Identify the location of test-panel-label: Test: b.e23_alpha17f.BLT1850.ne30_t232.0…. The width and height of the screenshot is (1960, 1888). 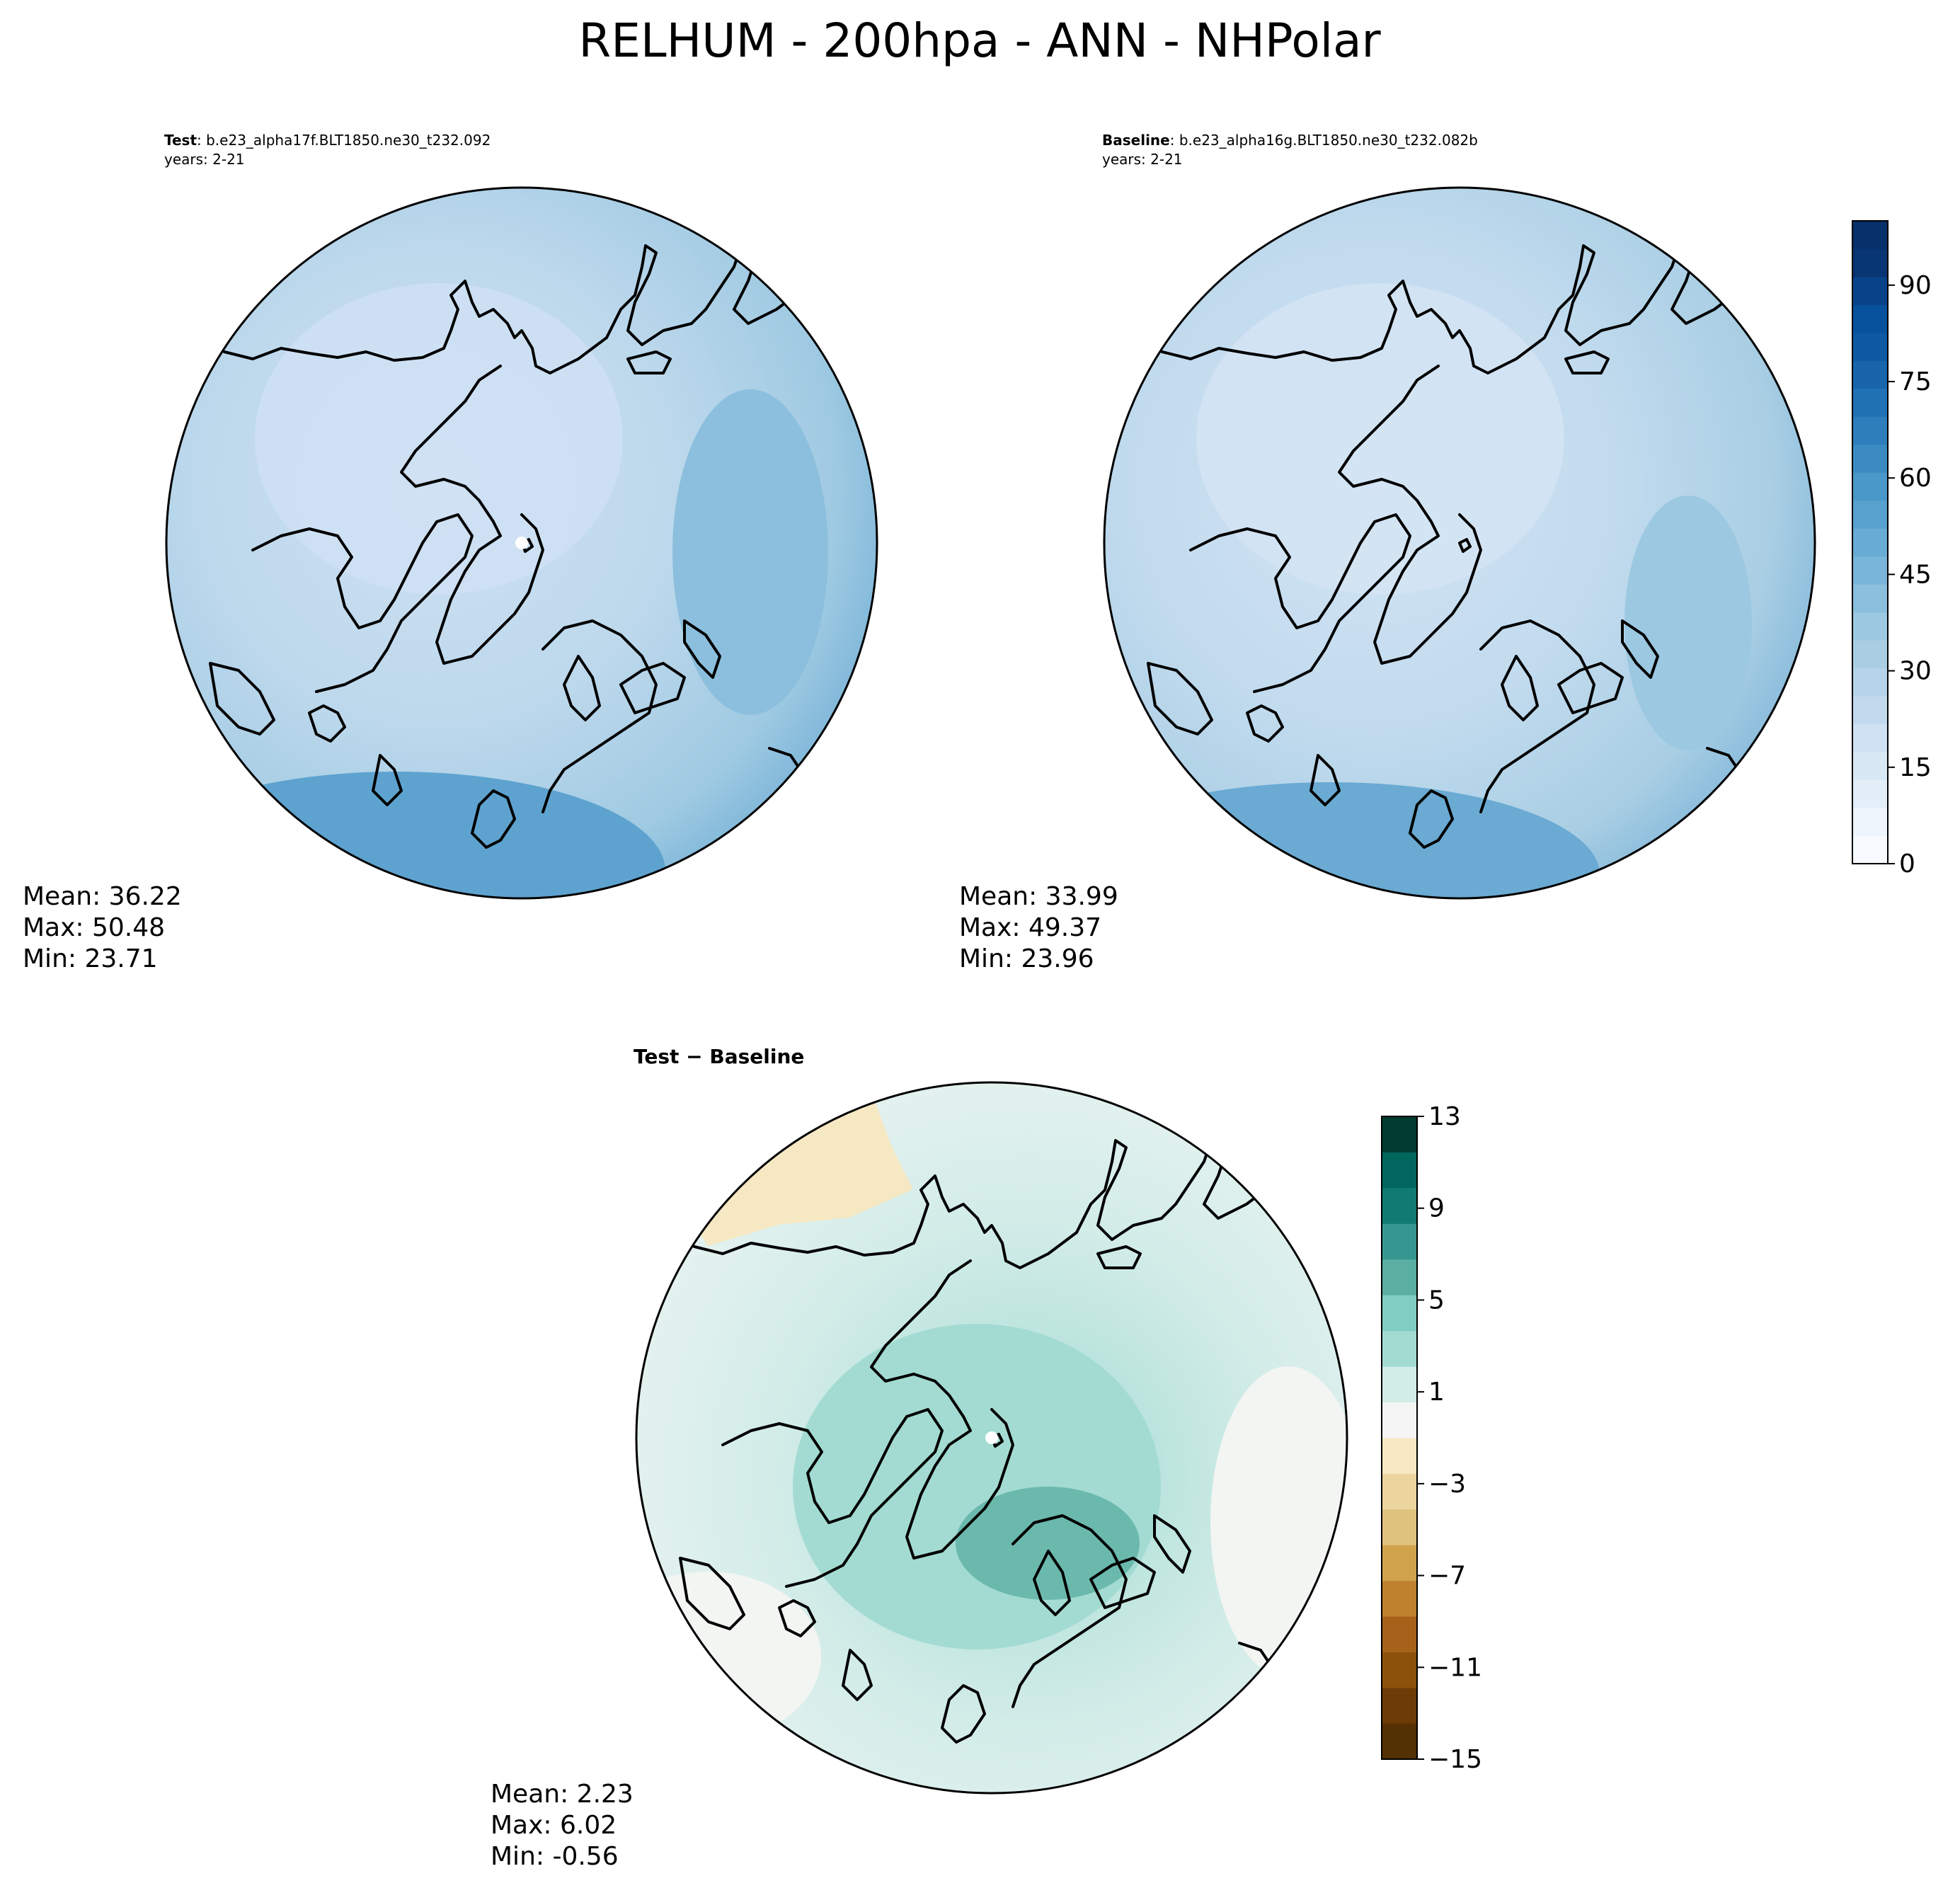
(327, 140).